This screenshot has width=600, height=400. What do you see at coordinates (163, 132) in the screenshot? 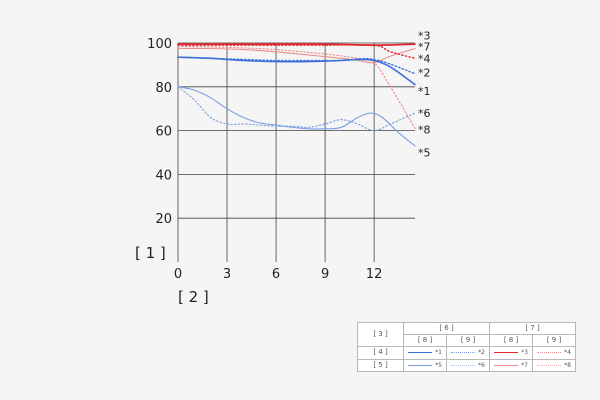
I see `y-tick-label: 60` at bounding box center [163, 132].